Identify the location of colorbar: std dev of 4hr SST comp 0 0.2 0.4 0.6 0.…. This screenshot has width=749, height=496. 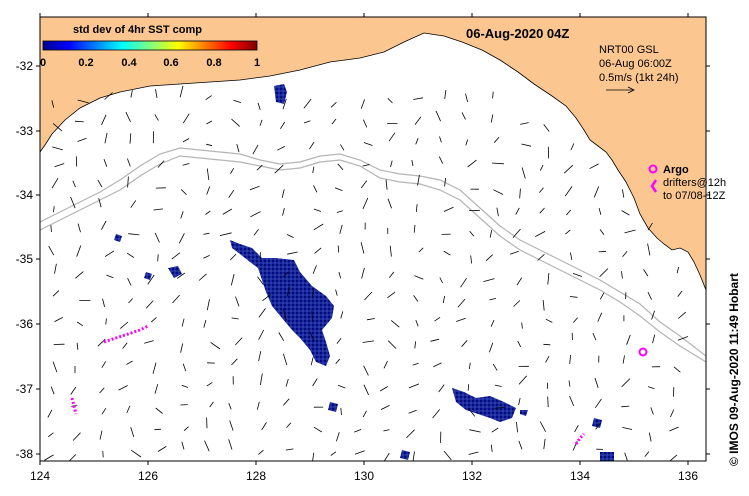
(150, 46).